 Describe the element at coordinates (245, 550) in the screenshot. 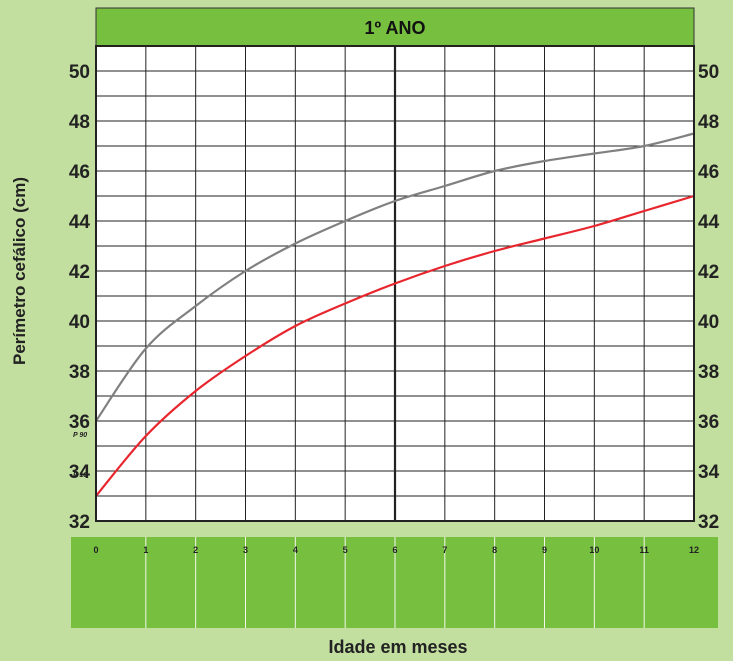

I see `x-tick-label: 3` at that location.